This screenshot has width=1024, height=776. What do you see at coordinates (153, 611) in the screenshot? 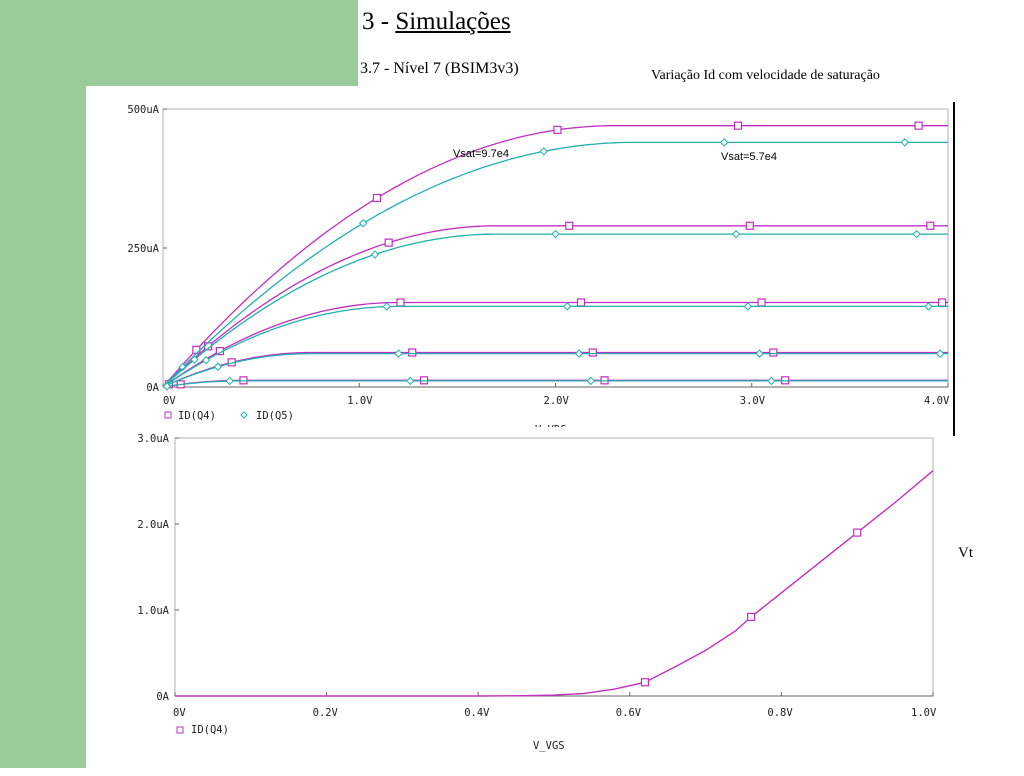
I see `bottom-y-tick-label: 1.0uA` at bounding box center [153, 611].